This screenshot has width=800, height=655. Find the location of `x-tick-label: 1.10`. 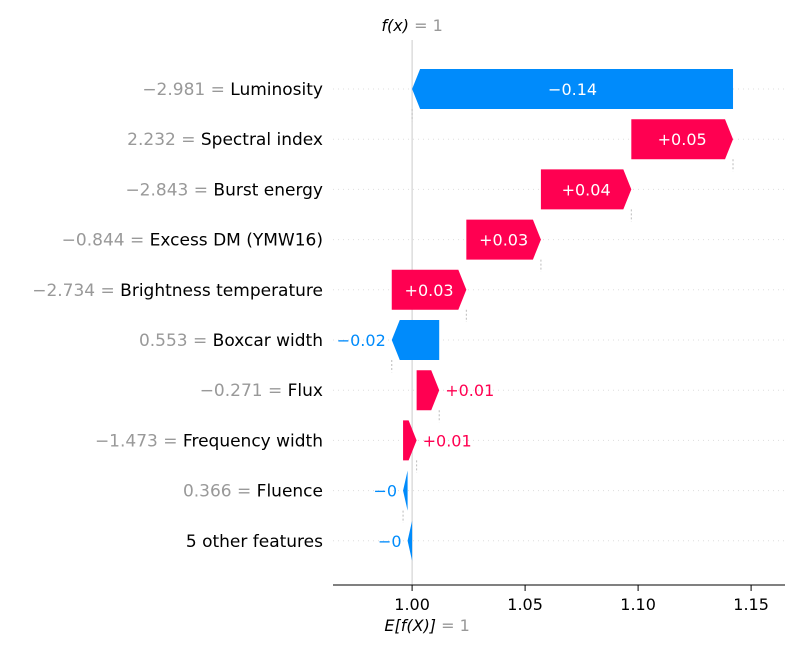

x-tick-label: 1.10 is located at coordinates (638, 604).